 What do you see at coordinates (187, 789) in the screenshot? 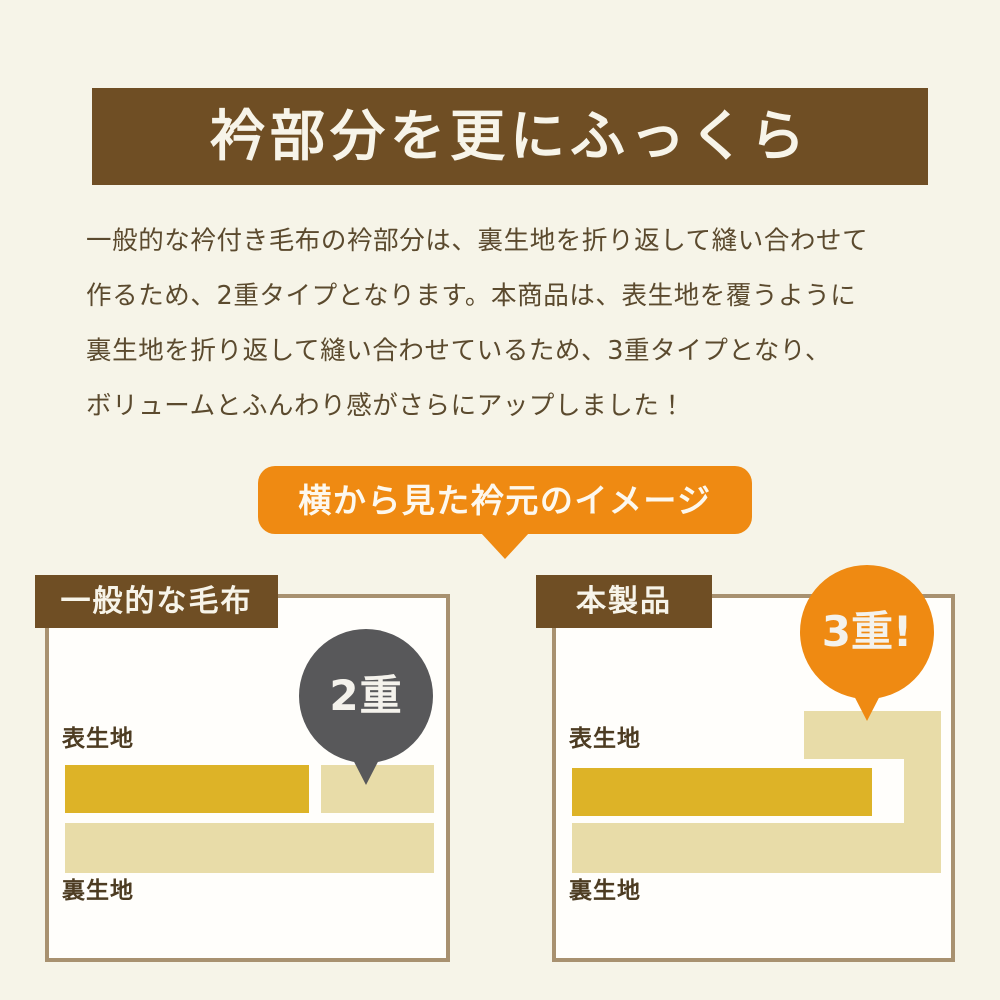
I see `face-fabric-bar-generic` at bounding box center [187, 789].